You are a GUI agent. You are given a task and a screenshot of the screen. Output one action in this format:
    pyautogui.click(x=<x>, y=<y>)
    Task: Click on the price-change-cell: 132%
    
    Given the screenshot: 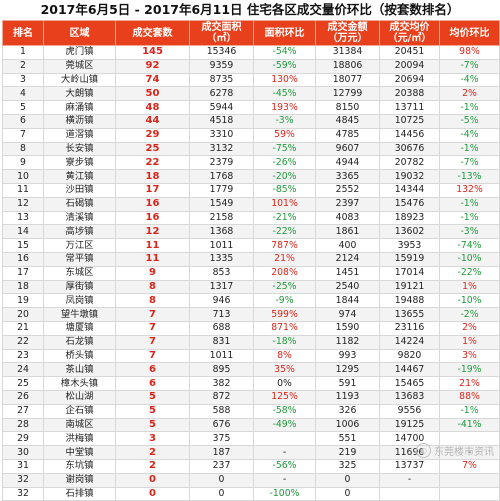 What is the action you would take?
    pyautogui.click(x=469, y=190)
    